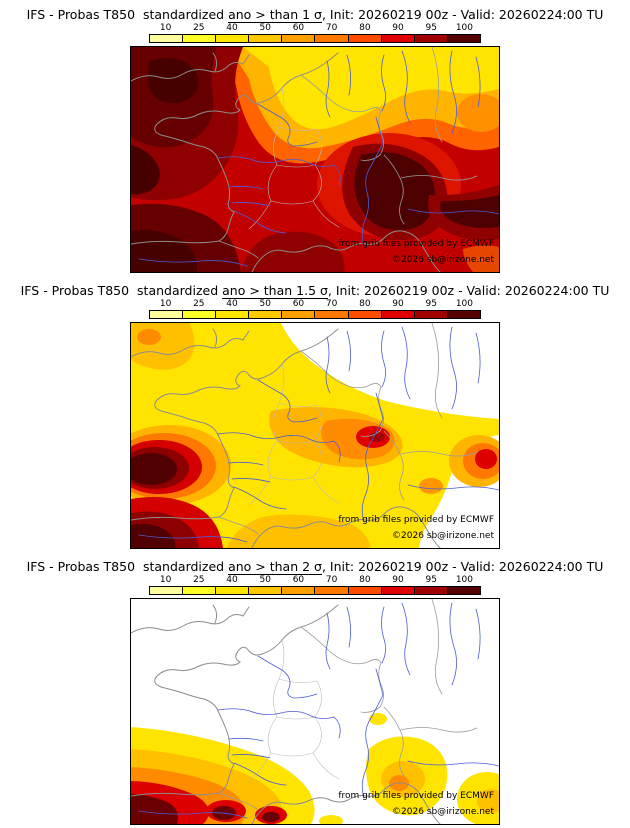  Describe the element at coordinates (275, 291) in the screenshot. I see `title-sigma-phrase: ano > than 1.5 σ` at that location.